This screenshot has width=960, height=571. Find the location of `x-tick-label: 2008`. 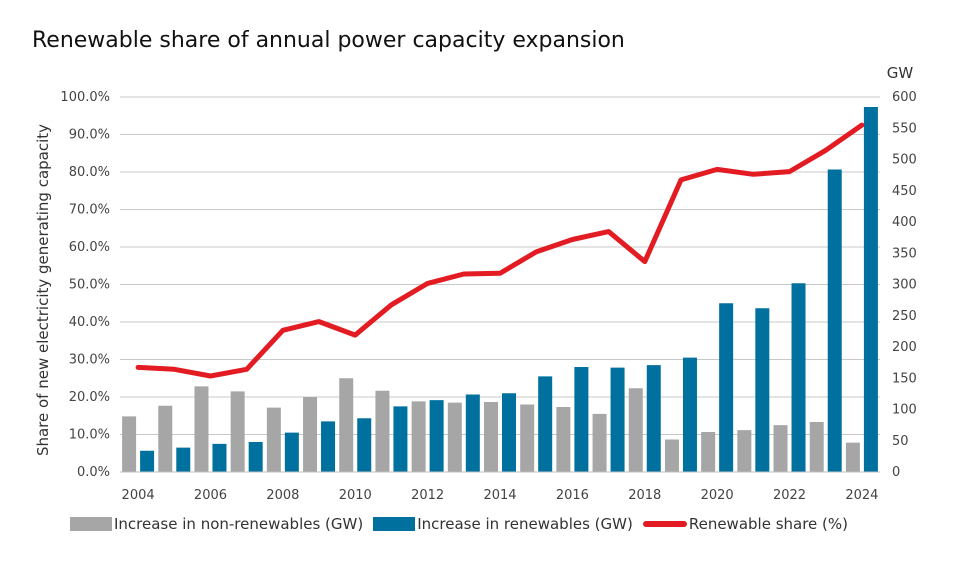

x-tick-label: 2008 is located at coordinates (282, 495).